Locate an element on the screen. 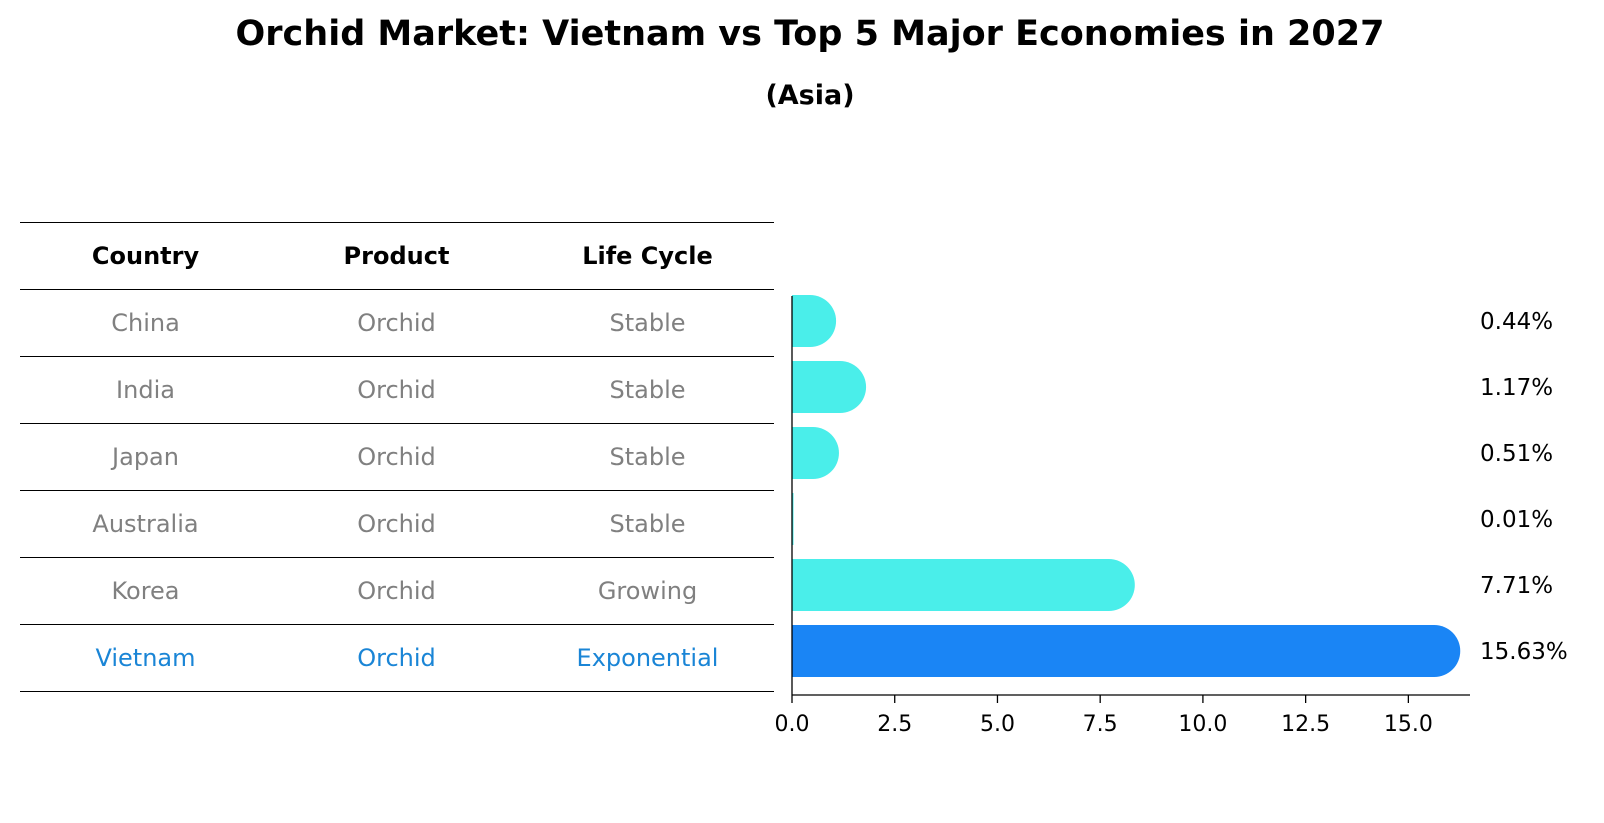 This screenshot has height=823, width=1604. table-row: Korea Orchid Growing is located at coordinates (397, 590).